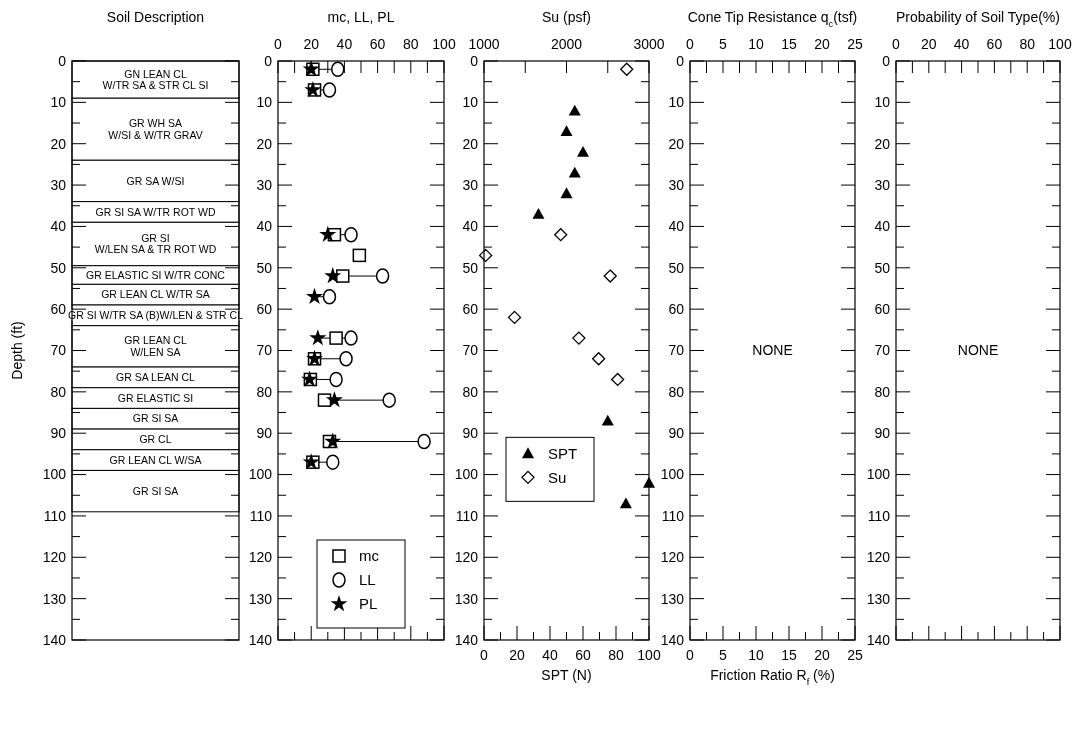 Image resolution: width=1080 pixels, height=730 pixels. Describe the element at coordinates (155, 129) in the screenshot. I see `data-label: GR WH SA W/SI & W/TR GRAV` at that location.